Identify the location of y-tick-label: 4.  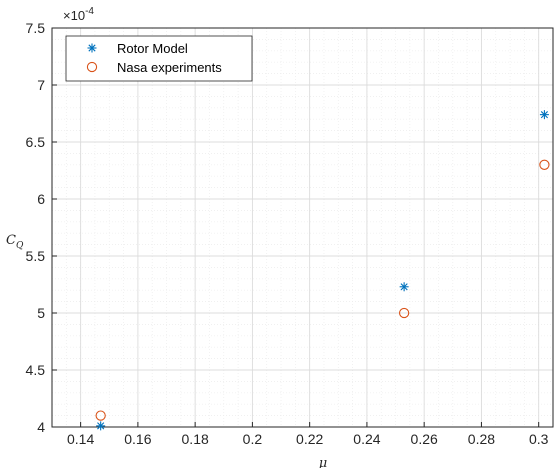
(41, 427).